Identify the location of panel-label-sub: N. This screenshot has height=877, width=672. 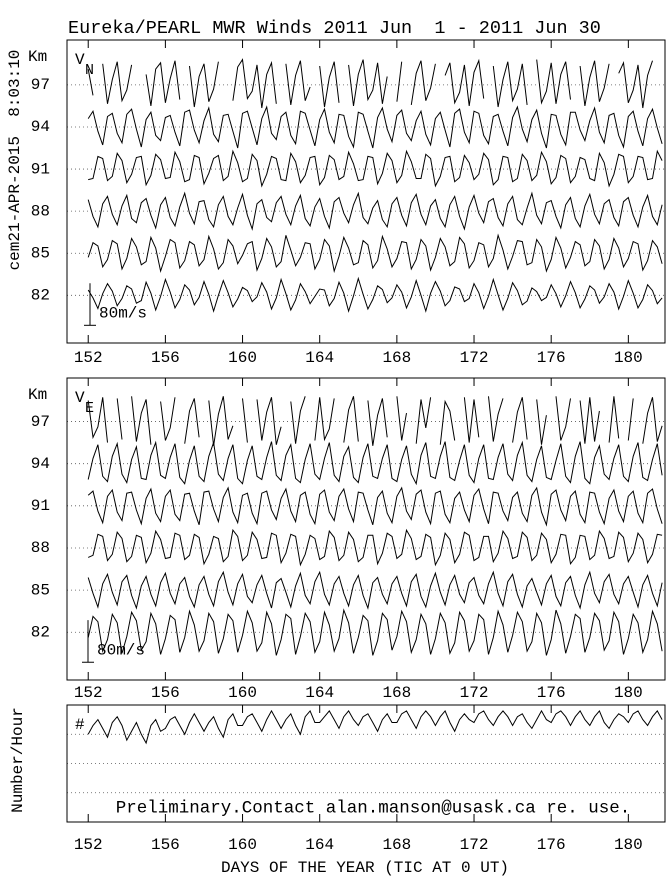
(89, 70).